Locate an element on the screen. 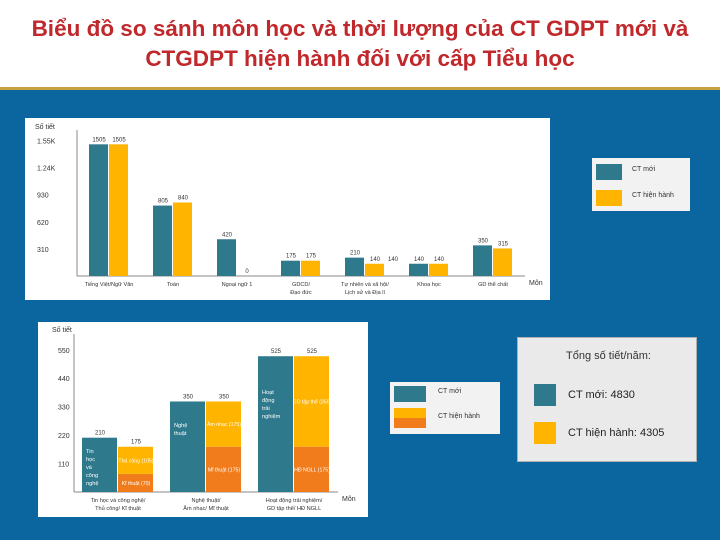 The height and width of the screenshot is (540, 720). chart2-ytick: 550 is located at coordinates (64, 351).